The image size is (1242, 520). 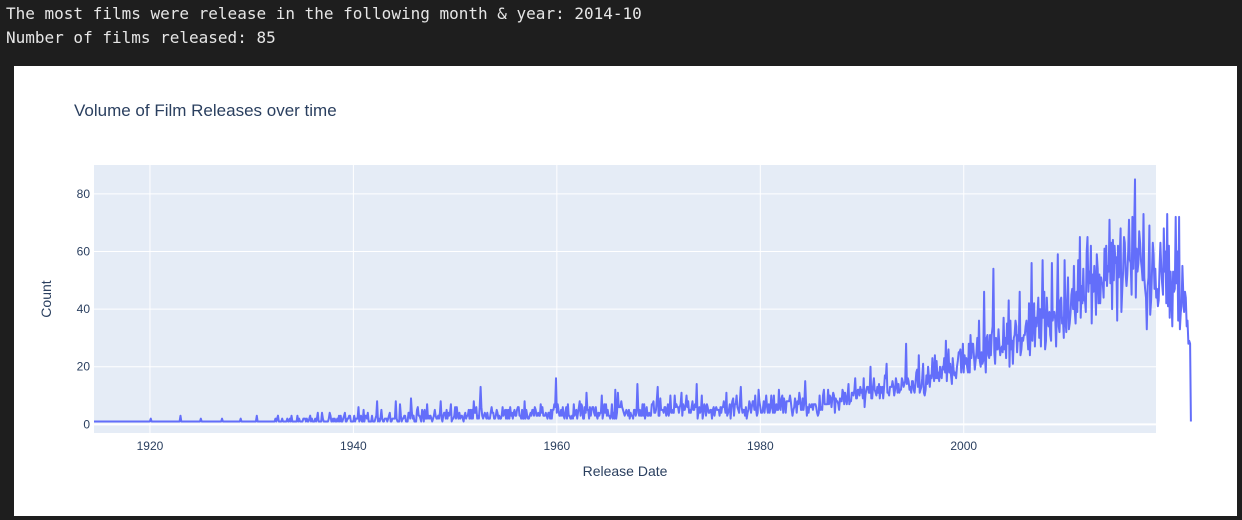 What do you see at coordinates (84, 251) in the screenshot?
I see `y-tick-label: 60` at bounding box center [84, 251].